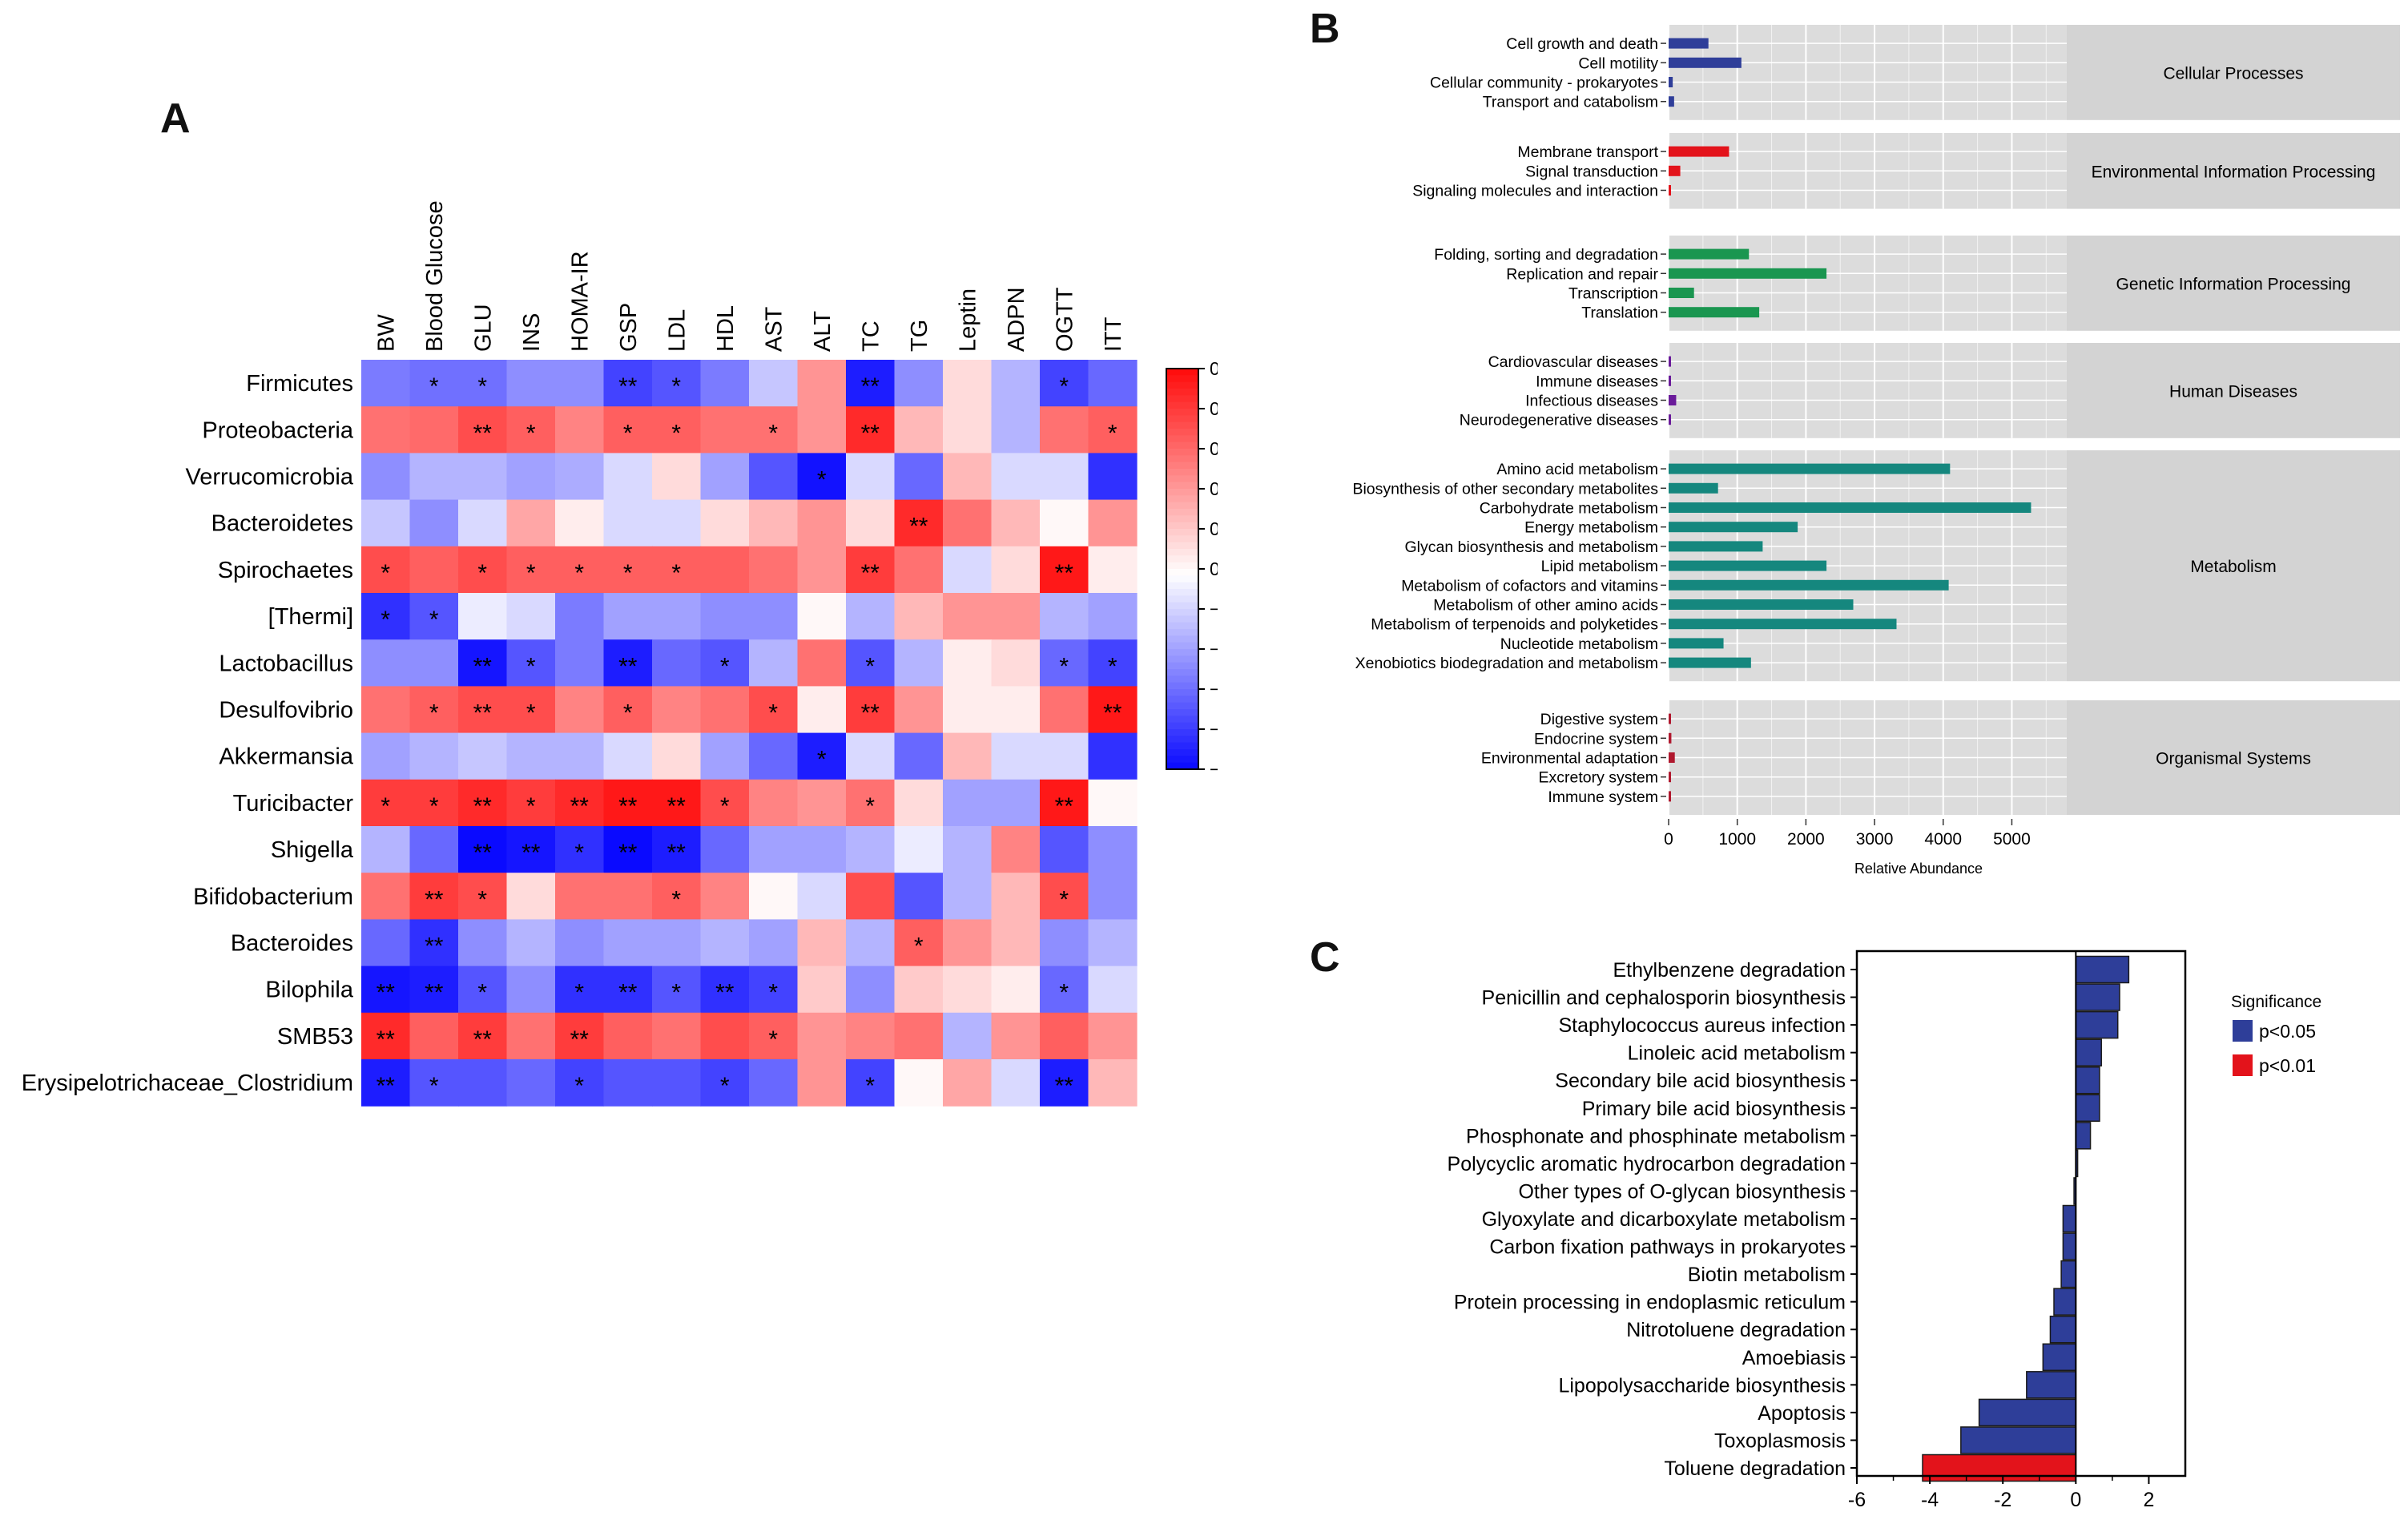 This screenshot has height=1524, width=2408. I want to click on x-tick-label: 2000, so click(1806, 839).